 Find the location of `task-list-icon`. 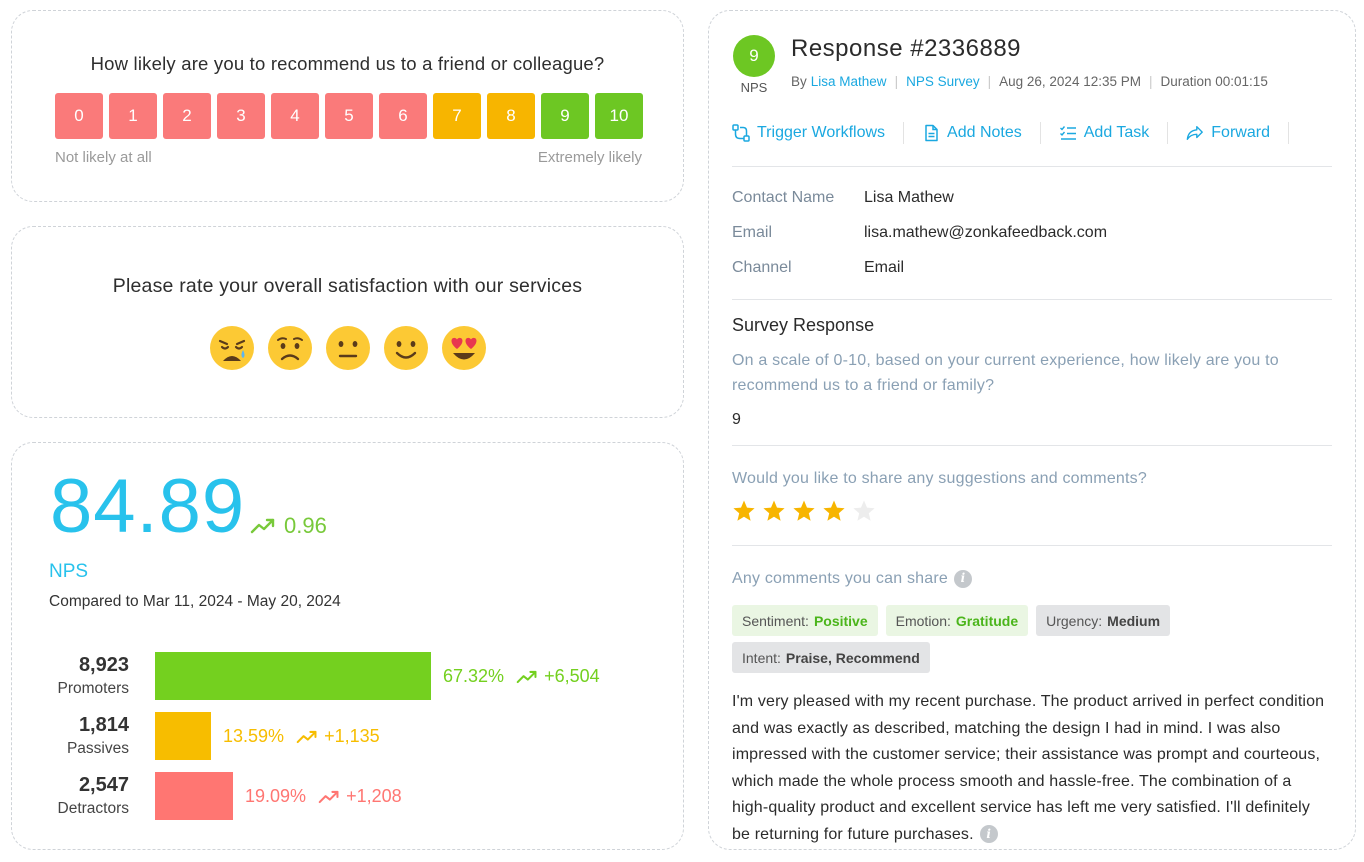

task-list-icon is located at coordinates (1067, 133).